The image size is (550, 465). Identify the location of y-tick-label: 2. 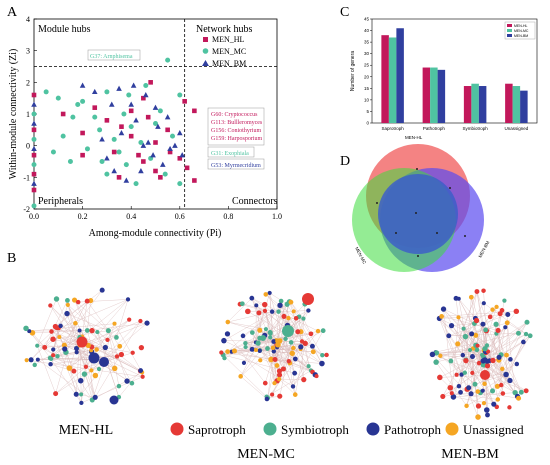
(28, 82).